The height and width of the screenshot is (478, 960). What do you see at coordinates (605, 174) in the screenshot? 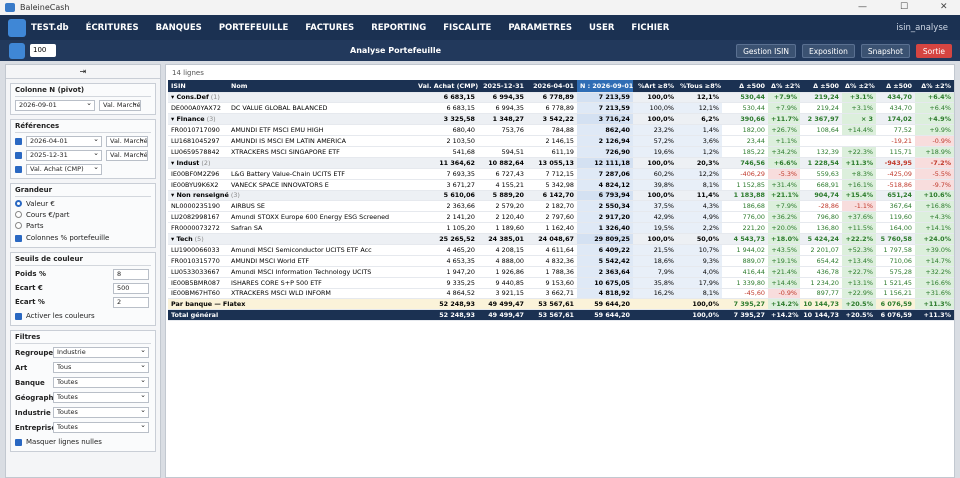
I see `cell: 7 287,06` at bounding box center [605, 174].